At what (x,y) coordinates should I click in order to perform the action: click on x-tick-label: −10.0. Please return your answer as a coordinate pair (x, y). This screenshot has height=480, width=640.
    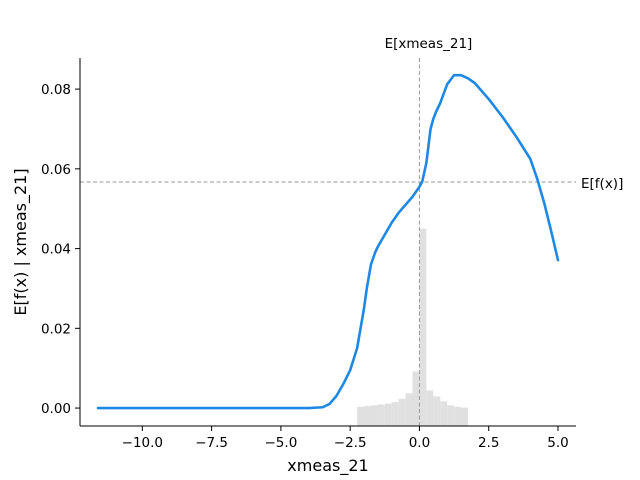
    Looking at the image, I should click on (142, 443).